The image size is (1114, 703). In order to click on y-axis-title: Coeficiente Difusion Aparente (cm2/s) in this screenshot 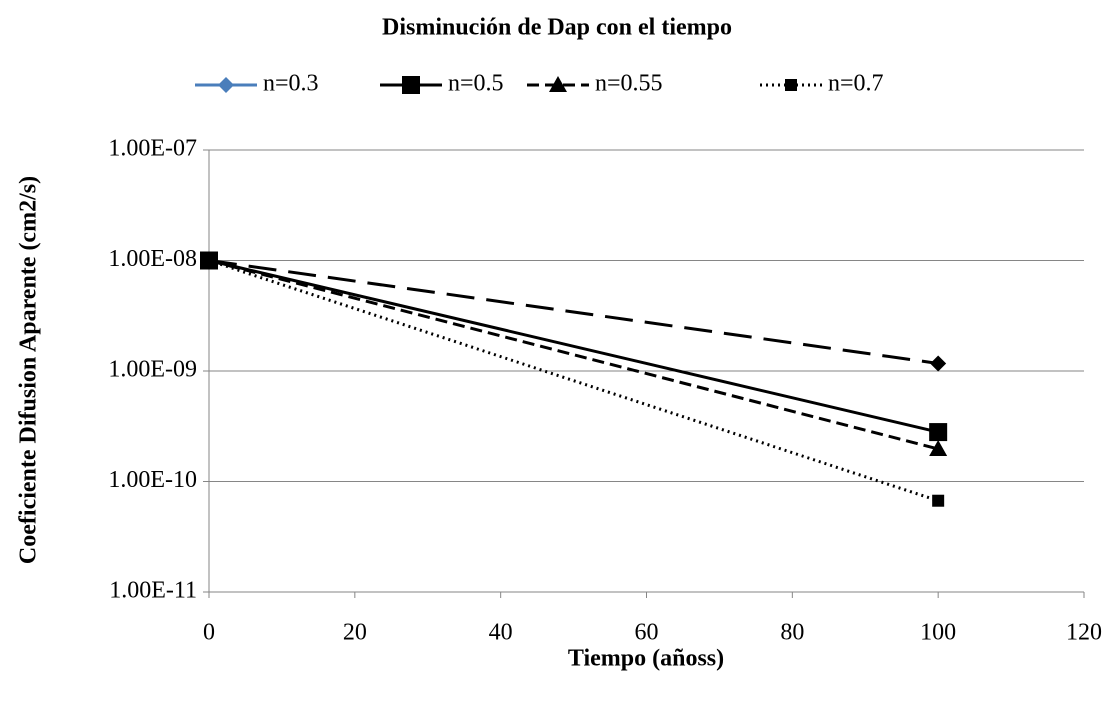, I will do `click(29, 370)`.